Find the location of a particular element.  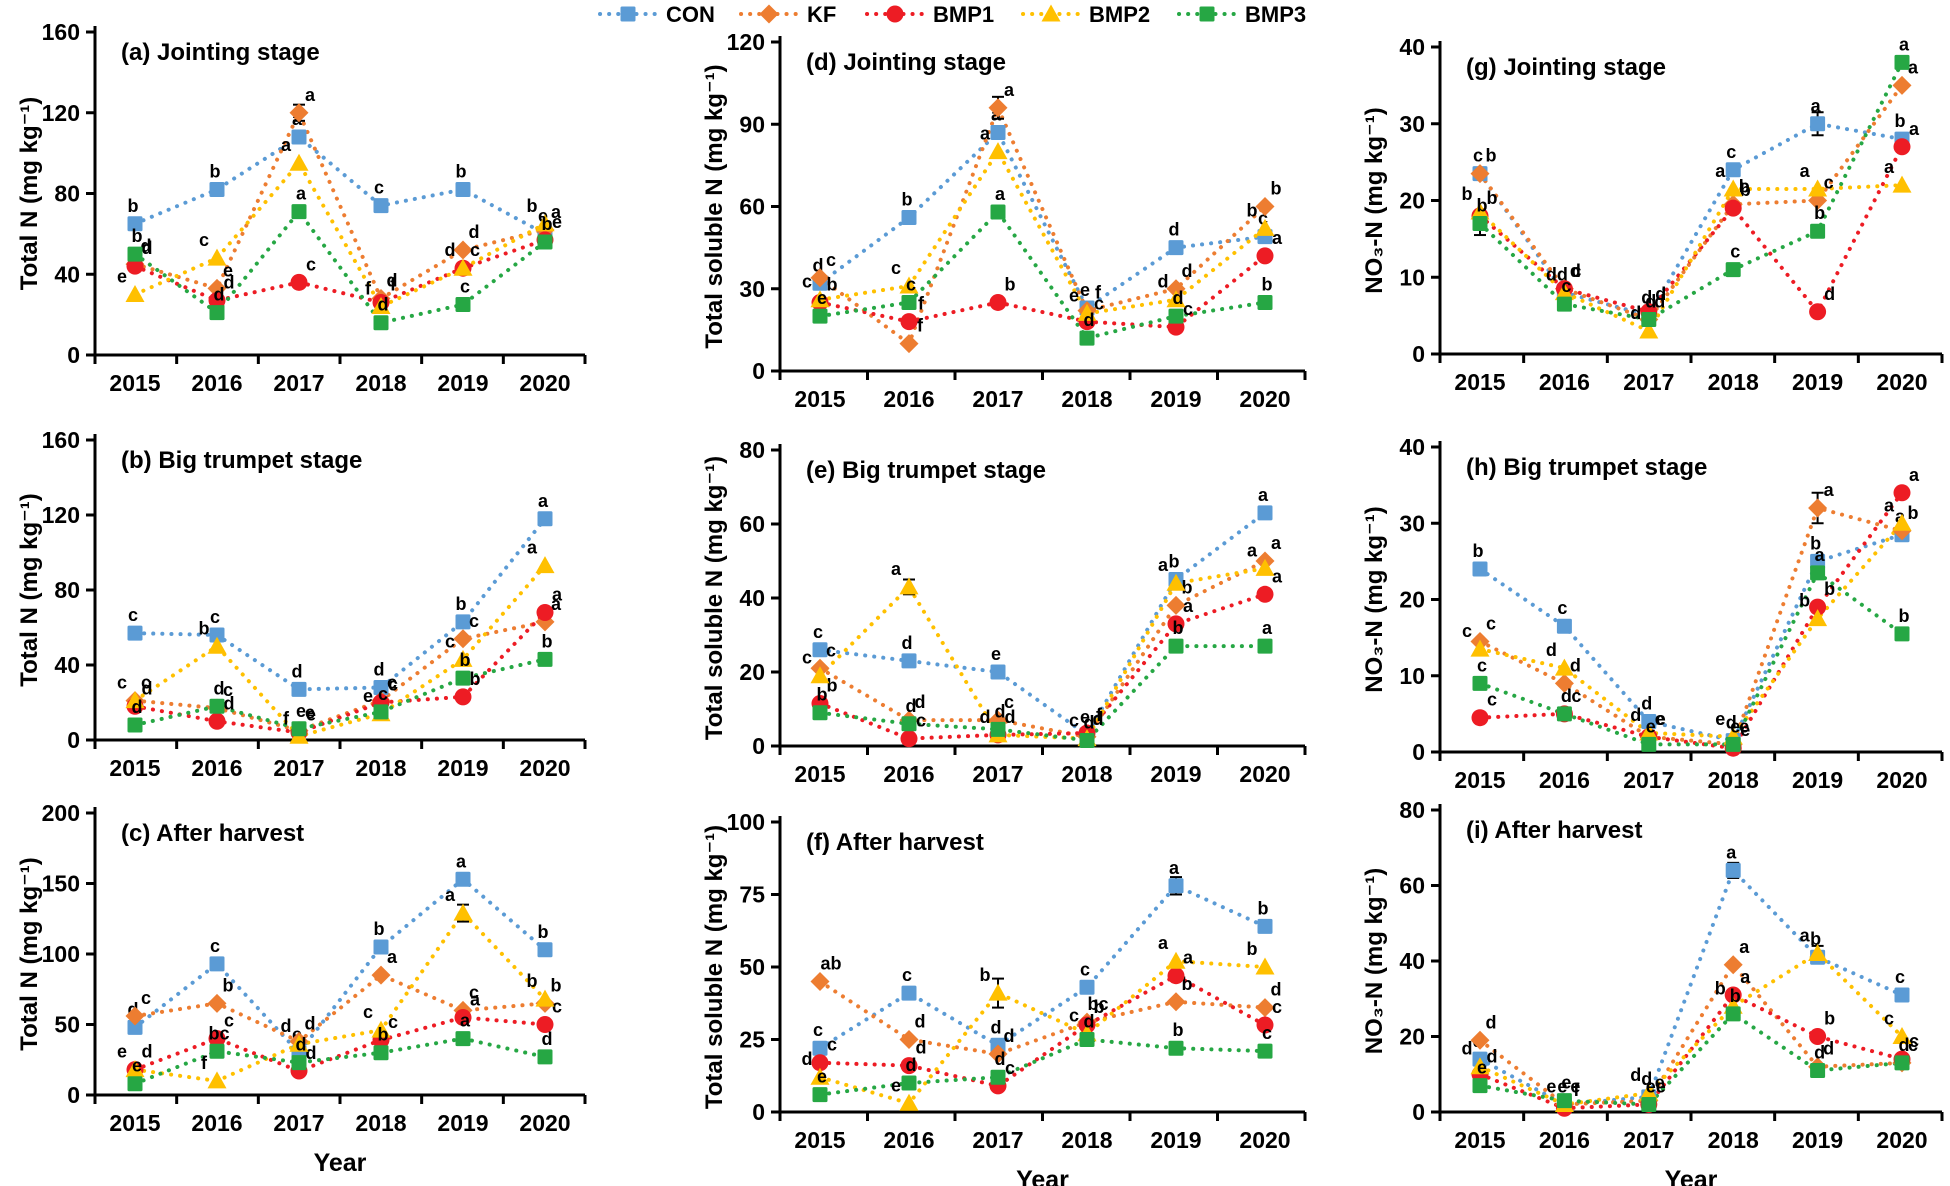

marker-KF-2018 is located at coordinates (1733, 965).